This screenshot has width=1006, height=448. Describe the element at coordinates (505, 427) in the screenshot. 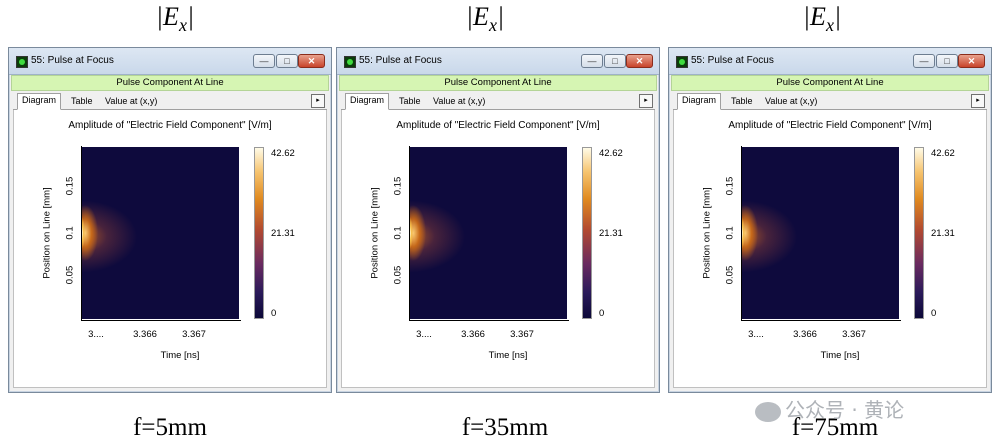

I see `bottom-label-2: f=35mm` at that location.